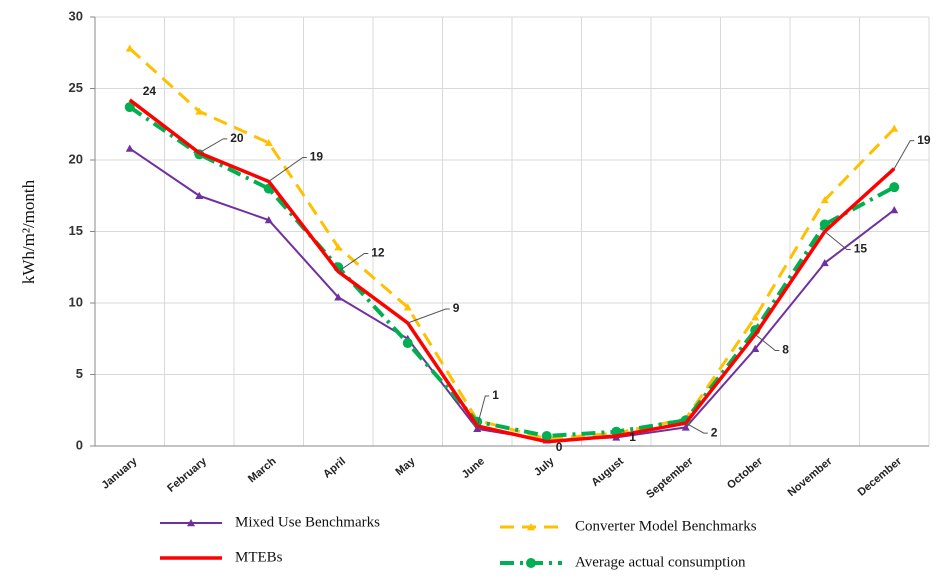 The image size is (938, 581). I want to click on y-tick-label: 30, so click(76, 15).